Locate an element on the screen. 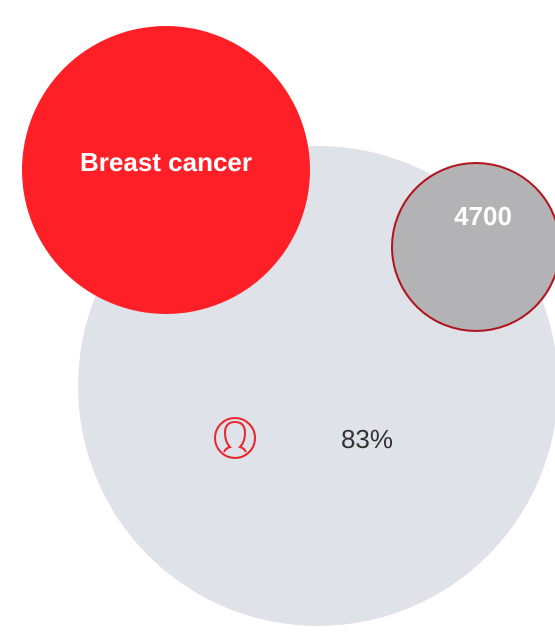 This screenshot has width=555, height=632. count: 4700 is located at coordinates (483, 216).